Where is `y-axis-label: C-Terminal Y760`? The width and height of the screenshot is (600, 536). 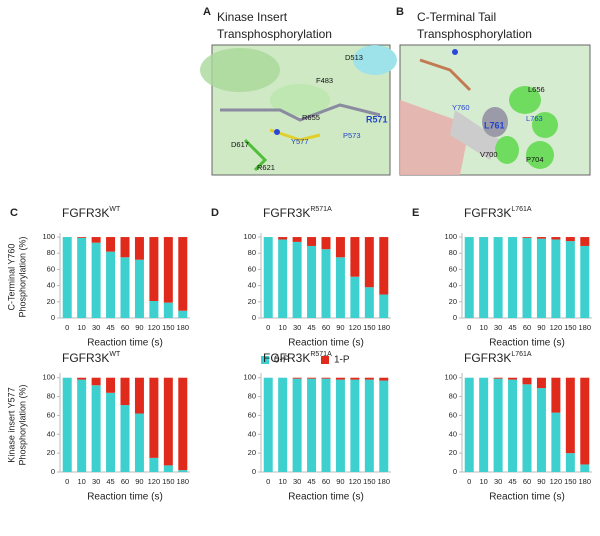 y-axis-label: C-Terminal Y760 is located at coordinates (11, 277).